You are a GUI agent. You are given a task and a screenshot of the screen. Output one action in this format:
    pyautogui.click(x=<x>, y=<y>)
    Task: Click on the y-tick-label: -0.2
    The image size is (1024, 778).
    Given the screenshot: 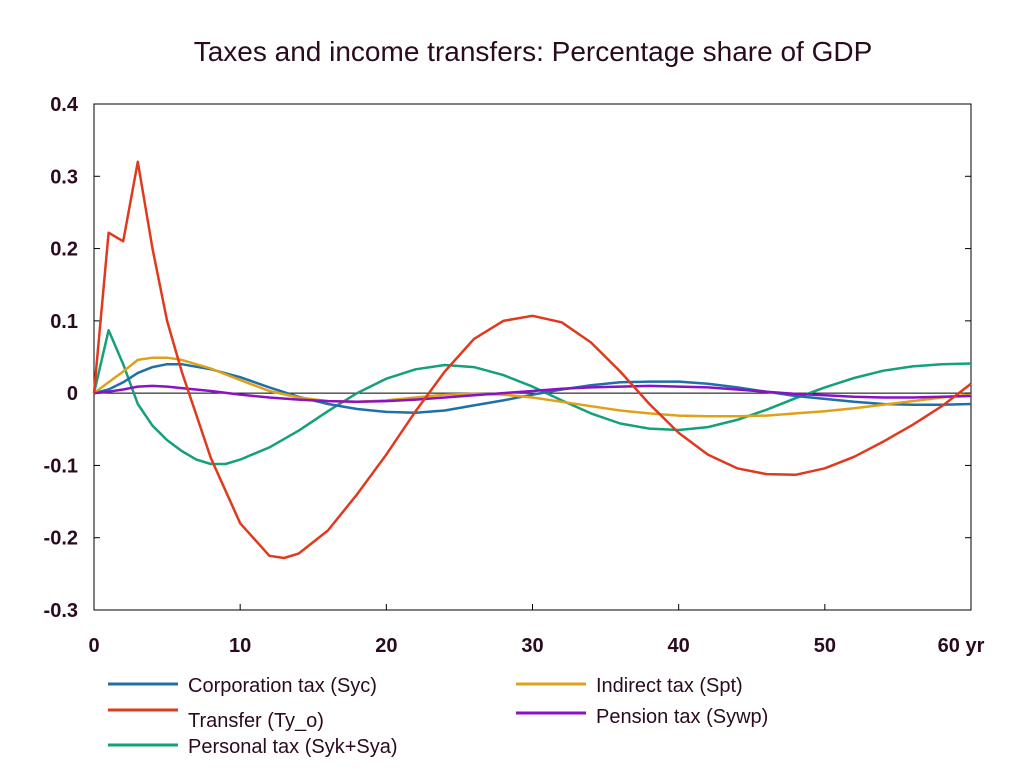 What is the action you would take?
    pyautogui.click(x=61, y=539)
    